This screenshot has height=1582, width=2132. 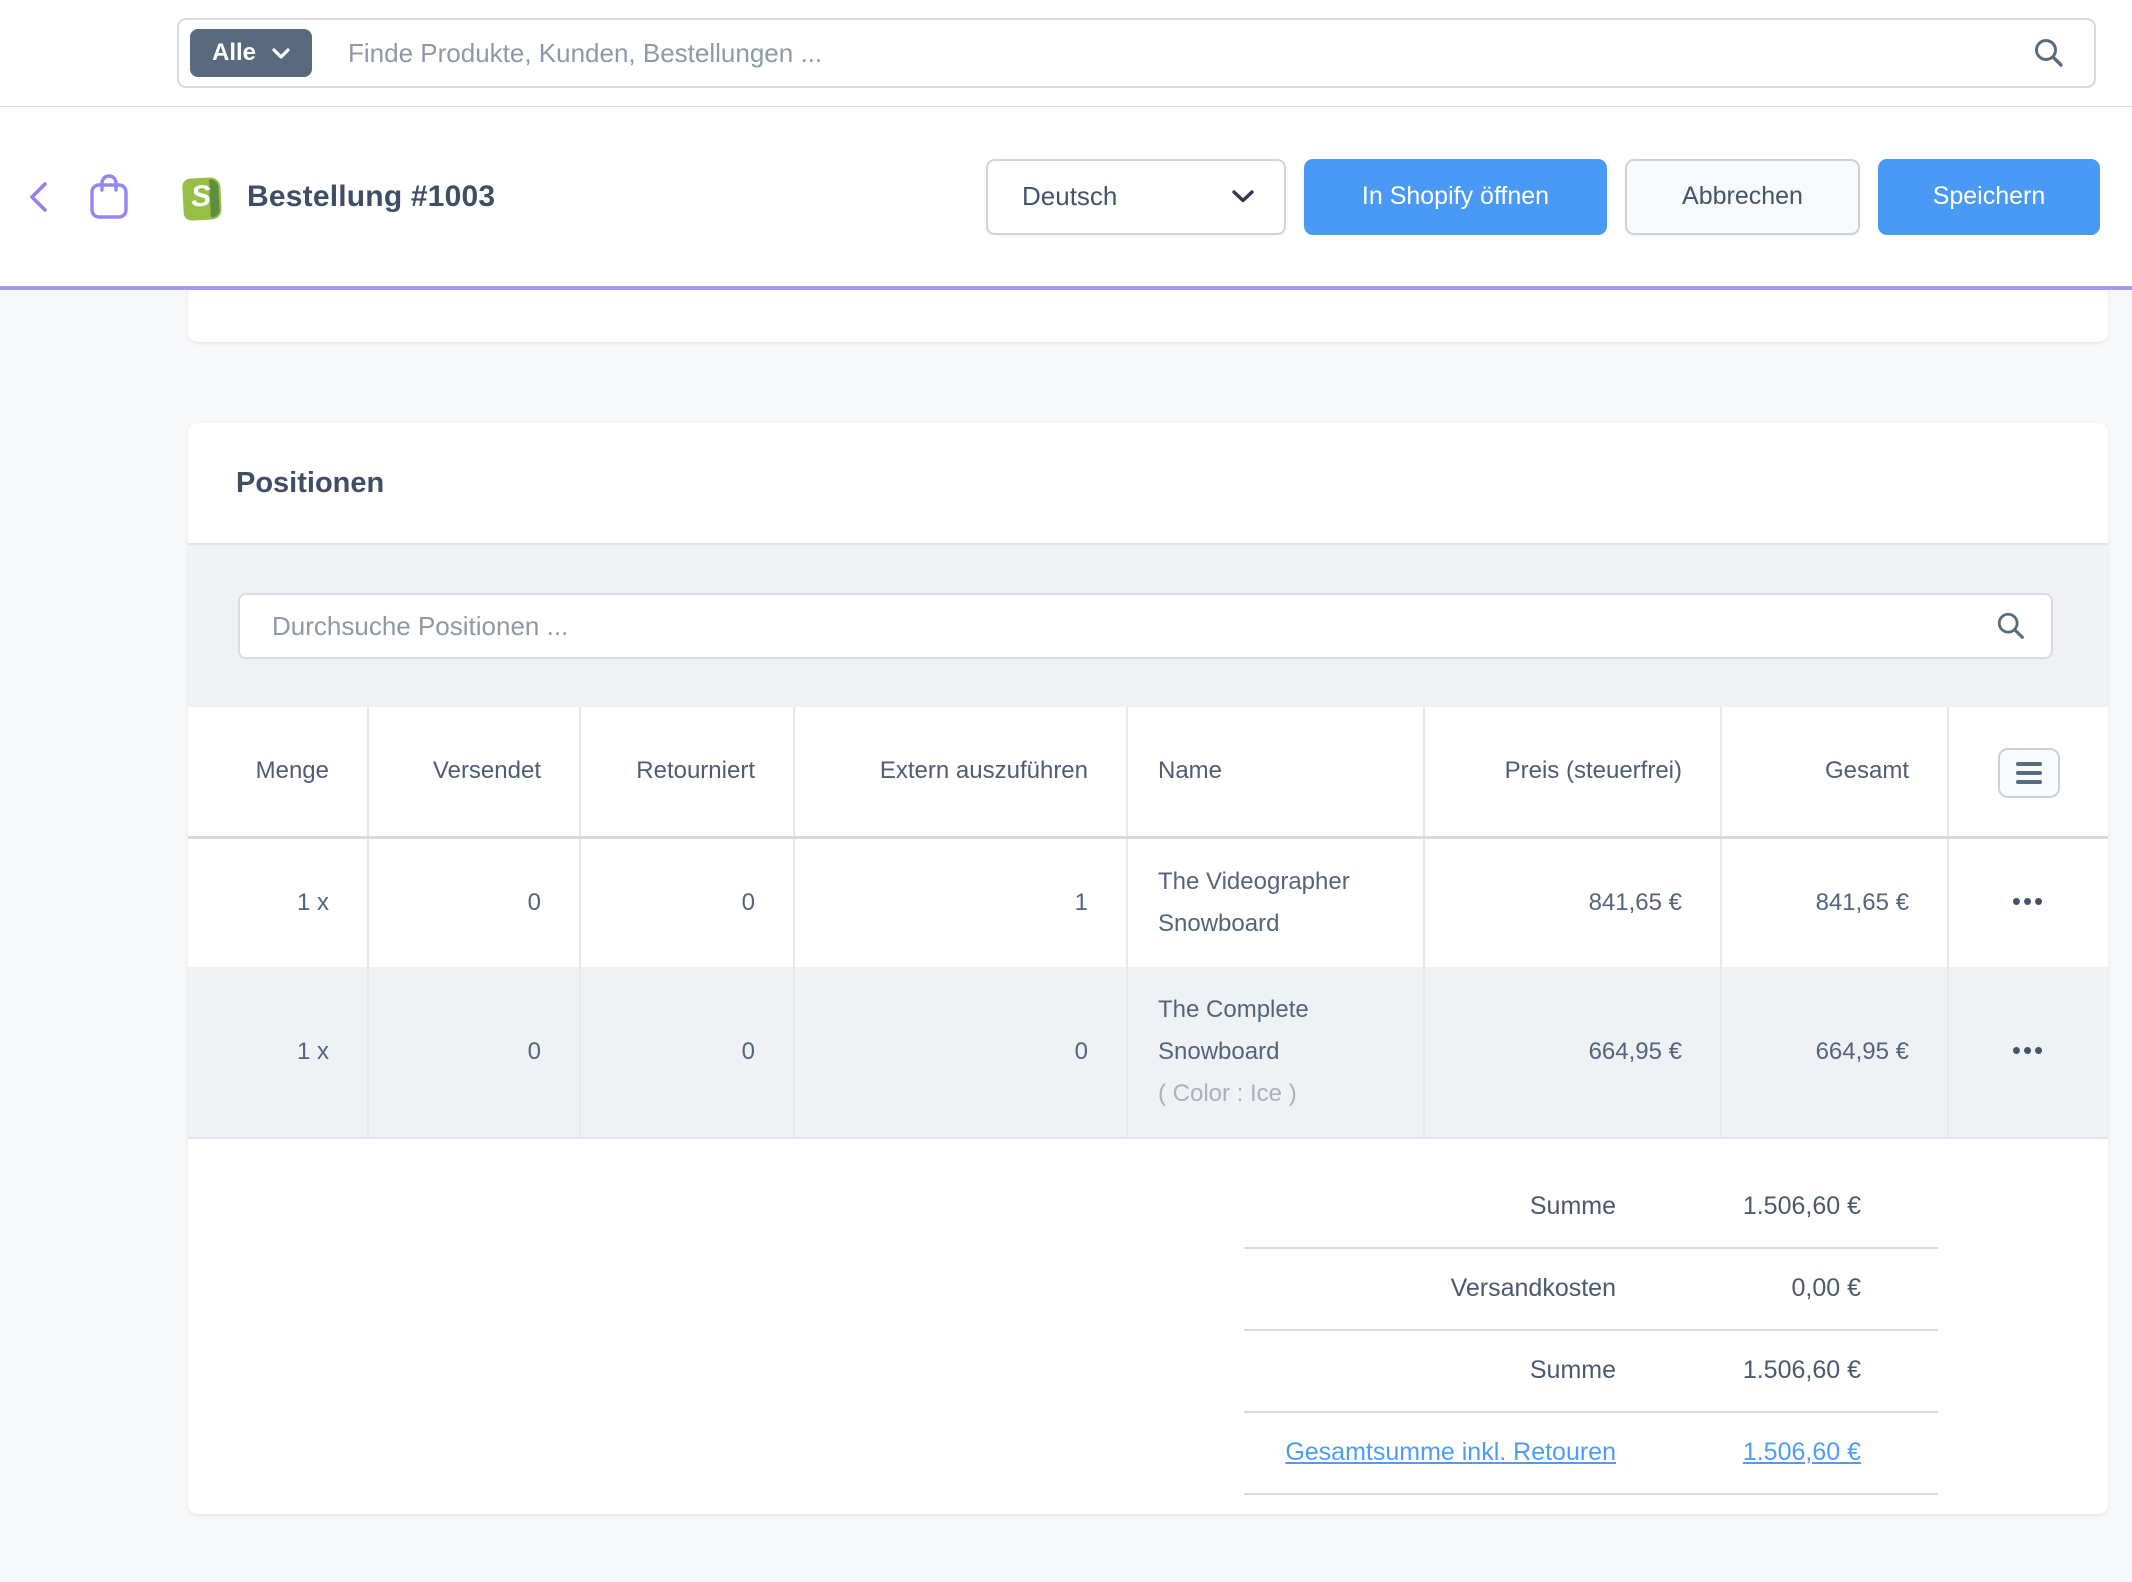 I want to click on language-select-value: Deutsch, so click(x=1070, y=196).